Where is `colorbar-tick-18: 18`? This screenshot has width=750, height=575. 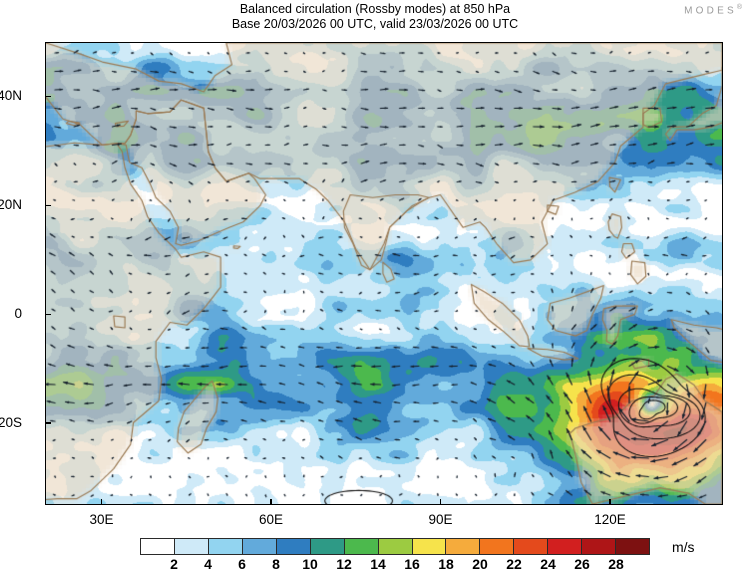 colorbar-tick-18: 18 is located at coordinates (446, 564).